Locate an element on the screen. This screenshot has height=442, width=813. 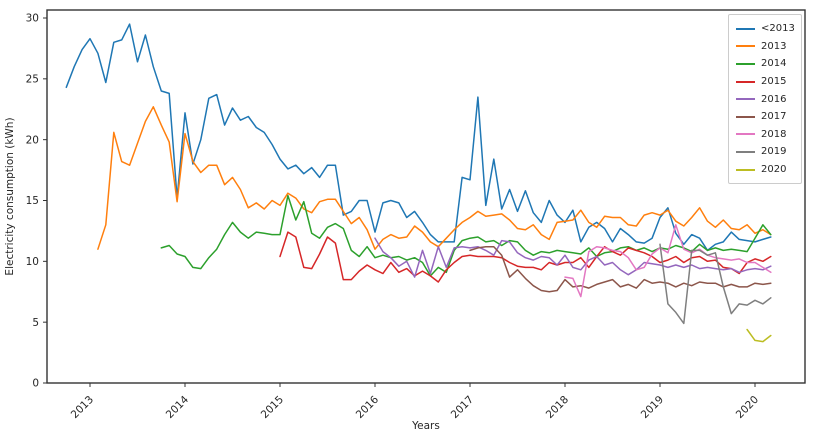
y-tick-label: 0 is located at coordinates (35, 384).